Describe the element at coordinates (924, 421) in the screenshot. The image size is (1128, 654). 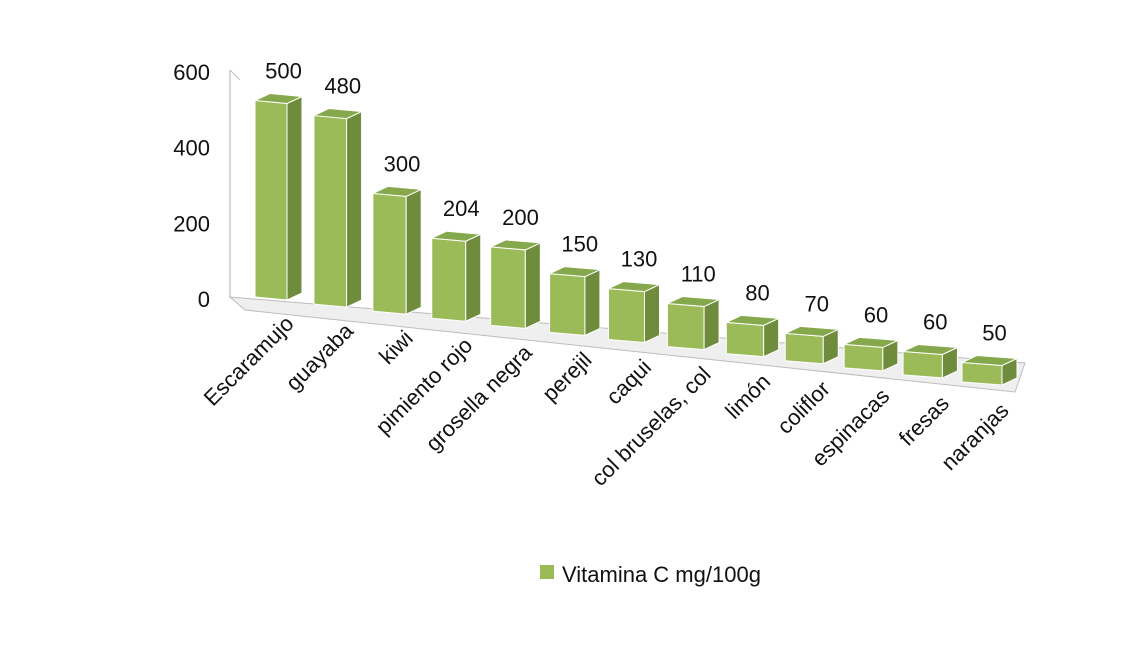
I see `x-tick-label: fresas` at that location.